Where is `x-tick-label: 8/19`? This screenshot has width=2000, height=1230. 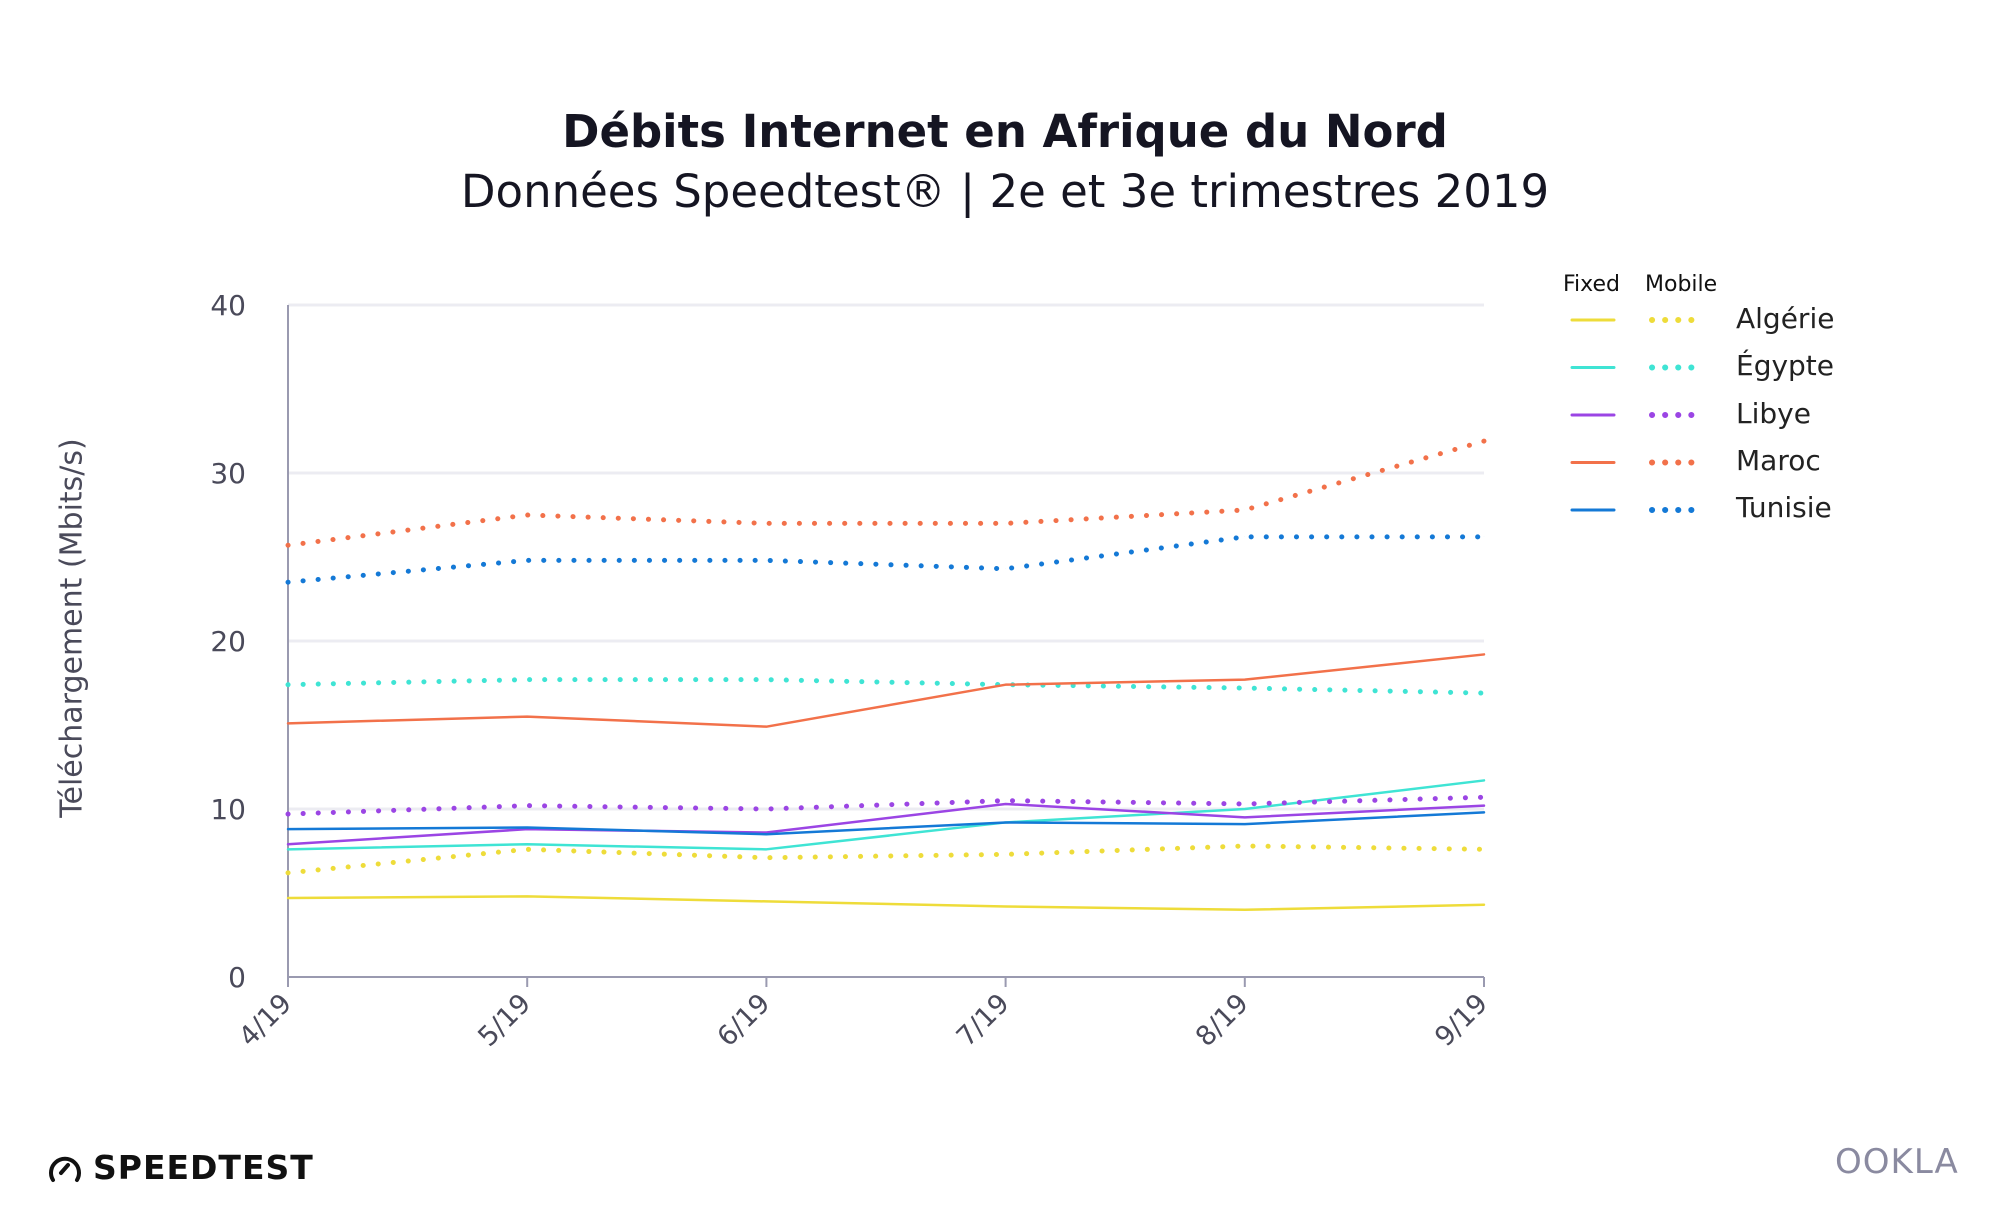
x-tick-label: 8/19 is located at coordinates (1222, 1020).